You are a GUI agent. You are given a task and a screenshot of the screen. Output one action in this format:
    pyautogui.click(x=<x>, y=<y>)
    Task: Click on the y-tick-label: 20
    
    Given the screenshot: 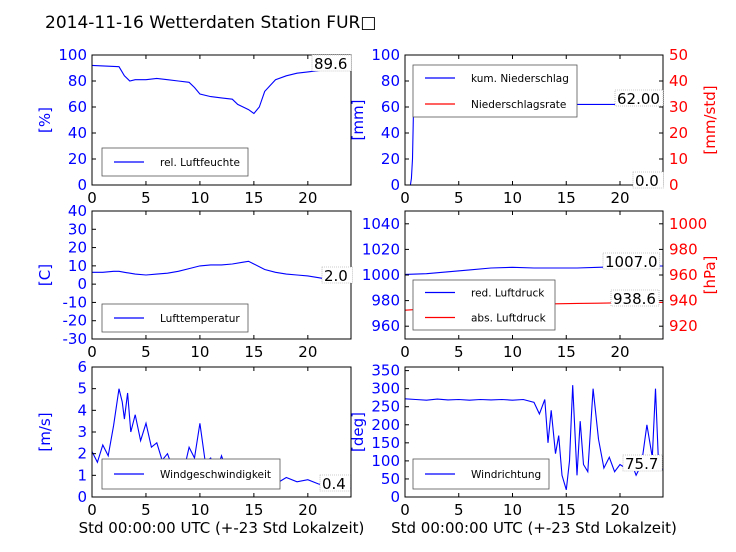 What is the action you would take?
    pyautogui.click(x=390, y=159)
    